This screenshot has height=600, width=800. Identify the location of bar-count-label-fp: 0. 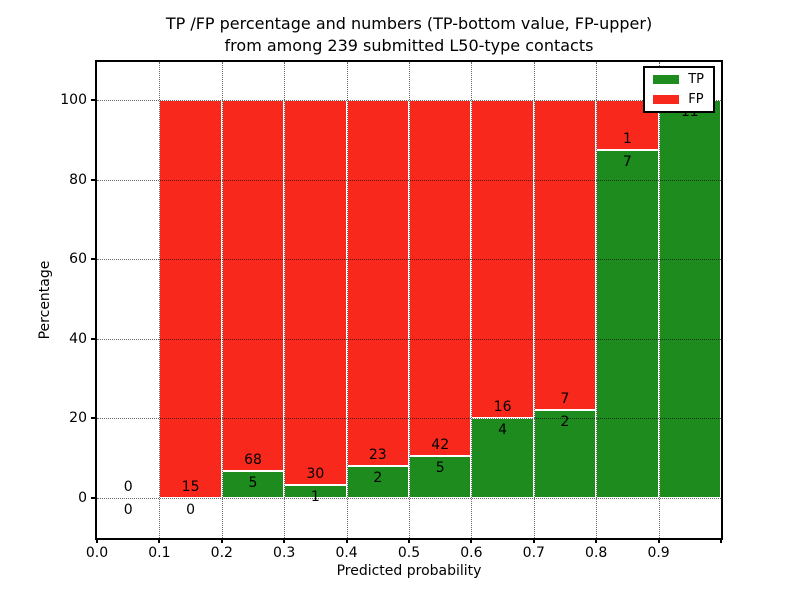
(128, 487).